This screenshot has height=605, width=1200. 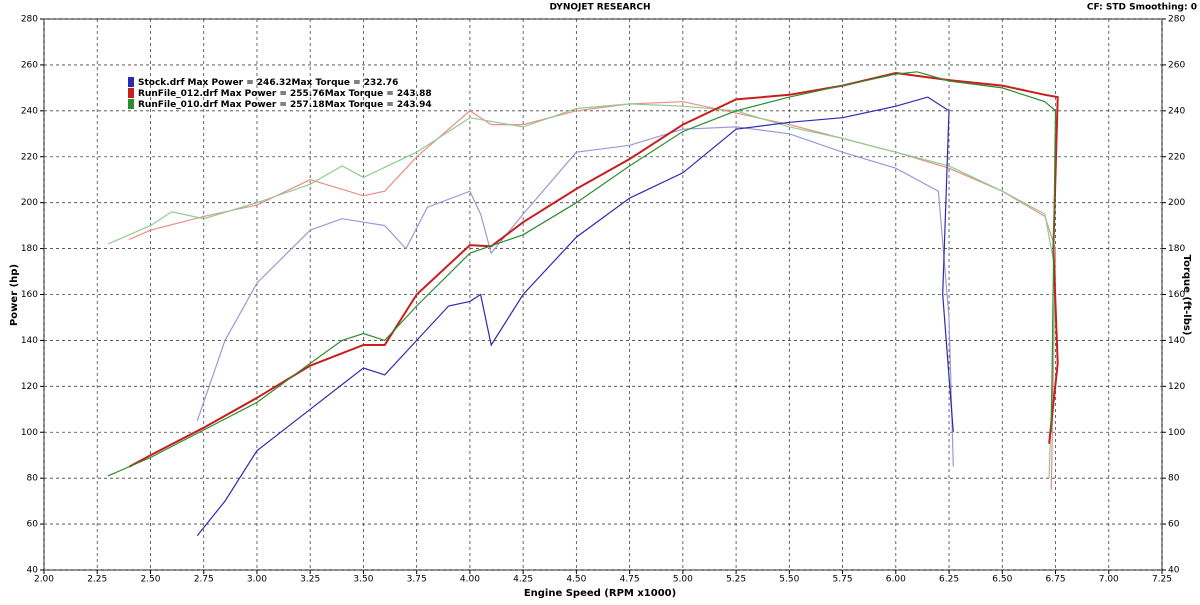 I want to click on x-tick-label: 2.25, so click(x=97, y=580).